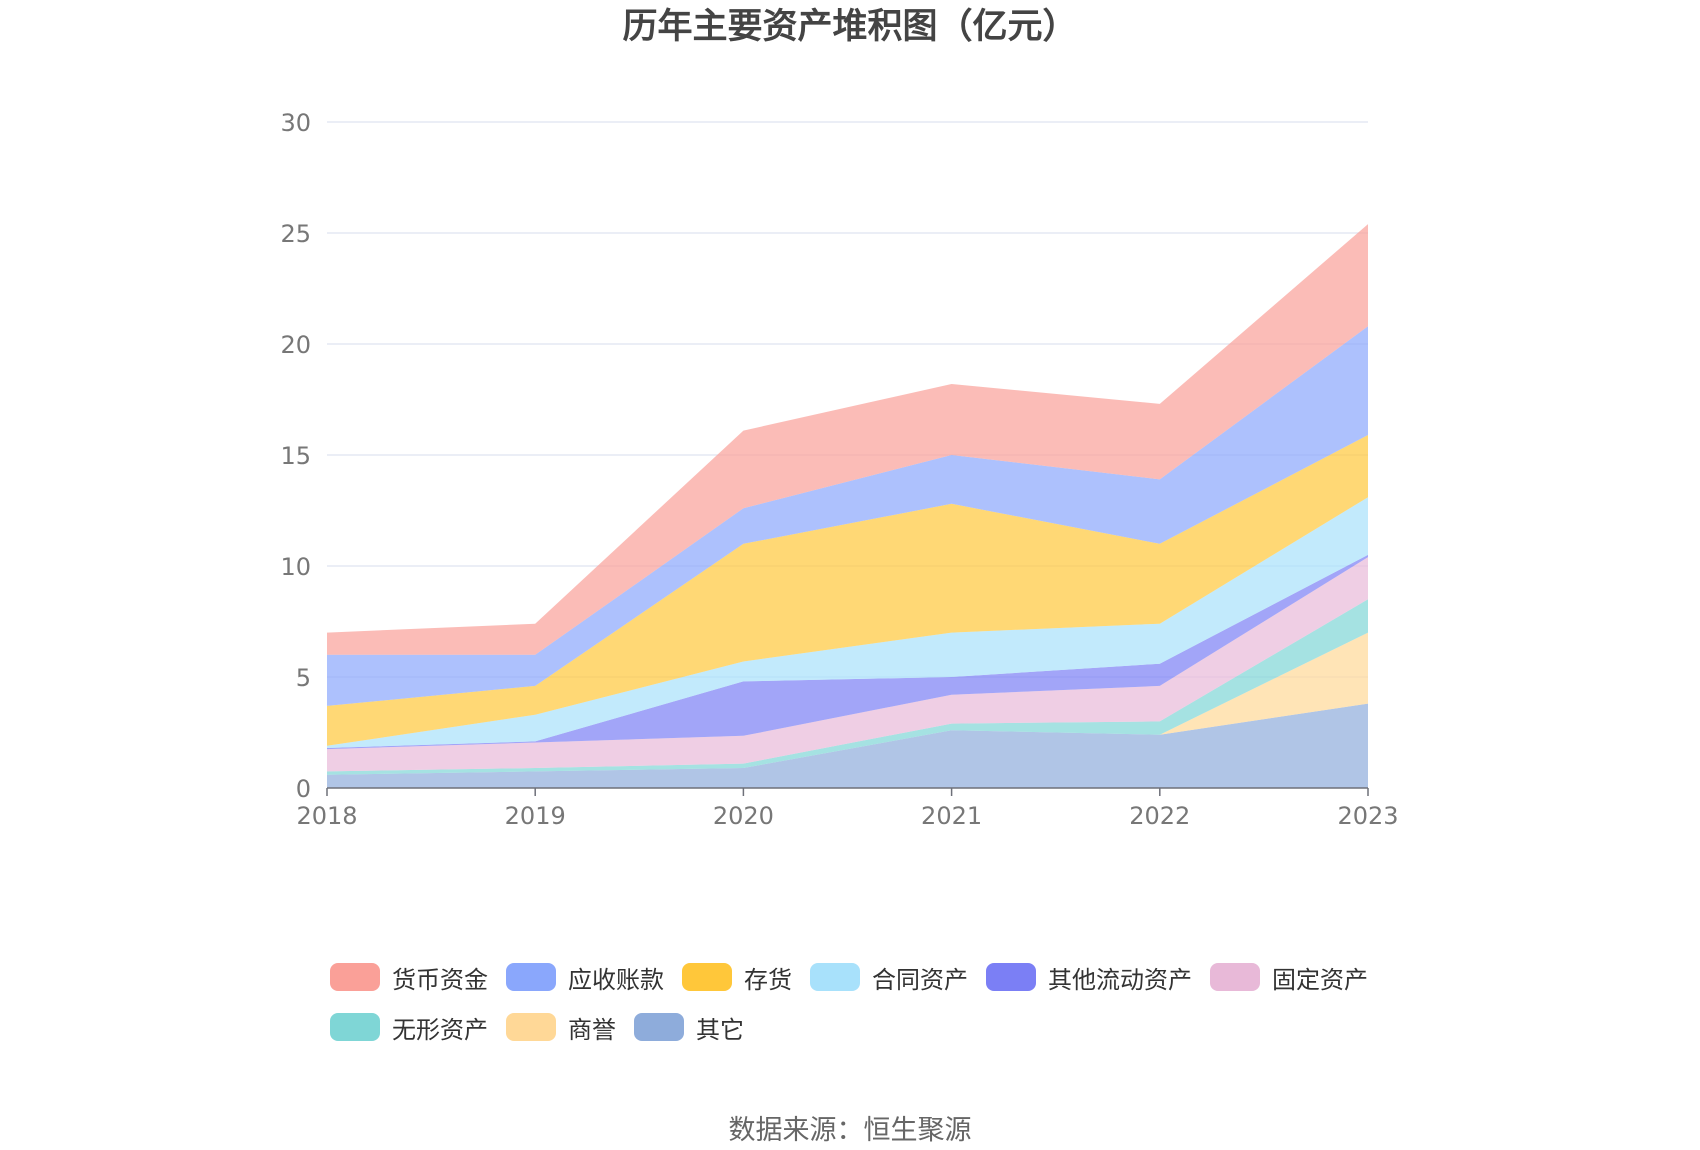 The image size is (1700, 1150). I want to click on legend-item-合同资产: 合同资产, so click(889, 977).